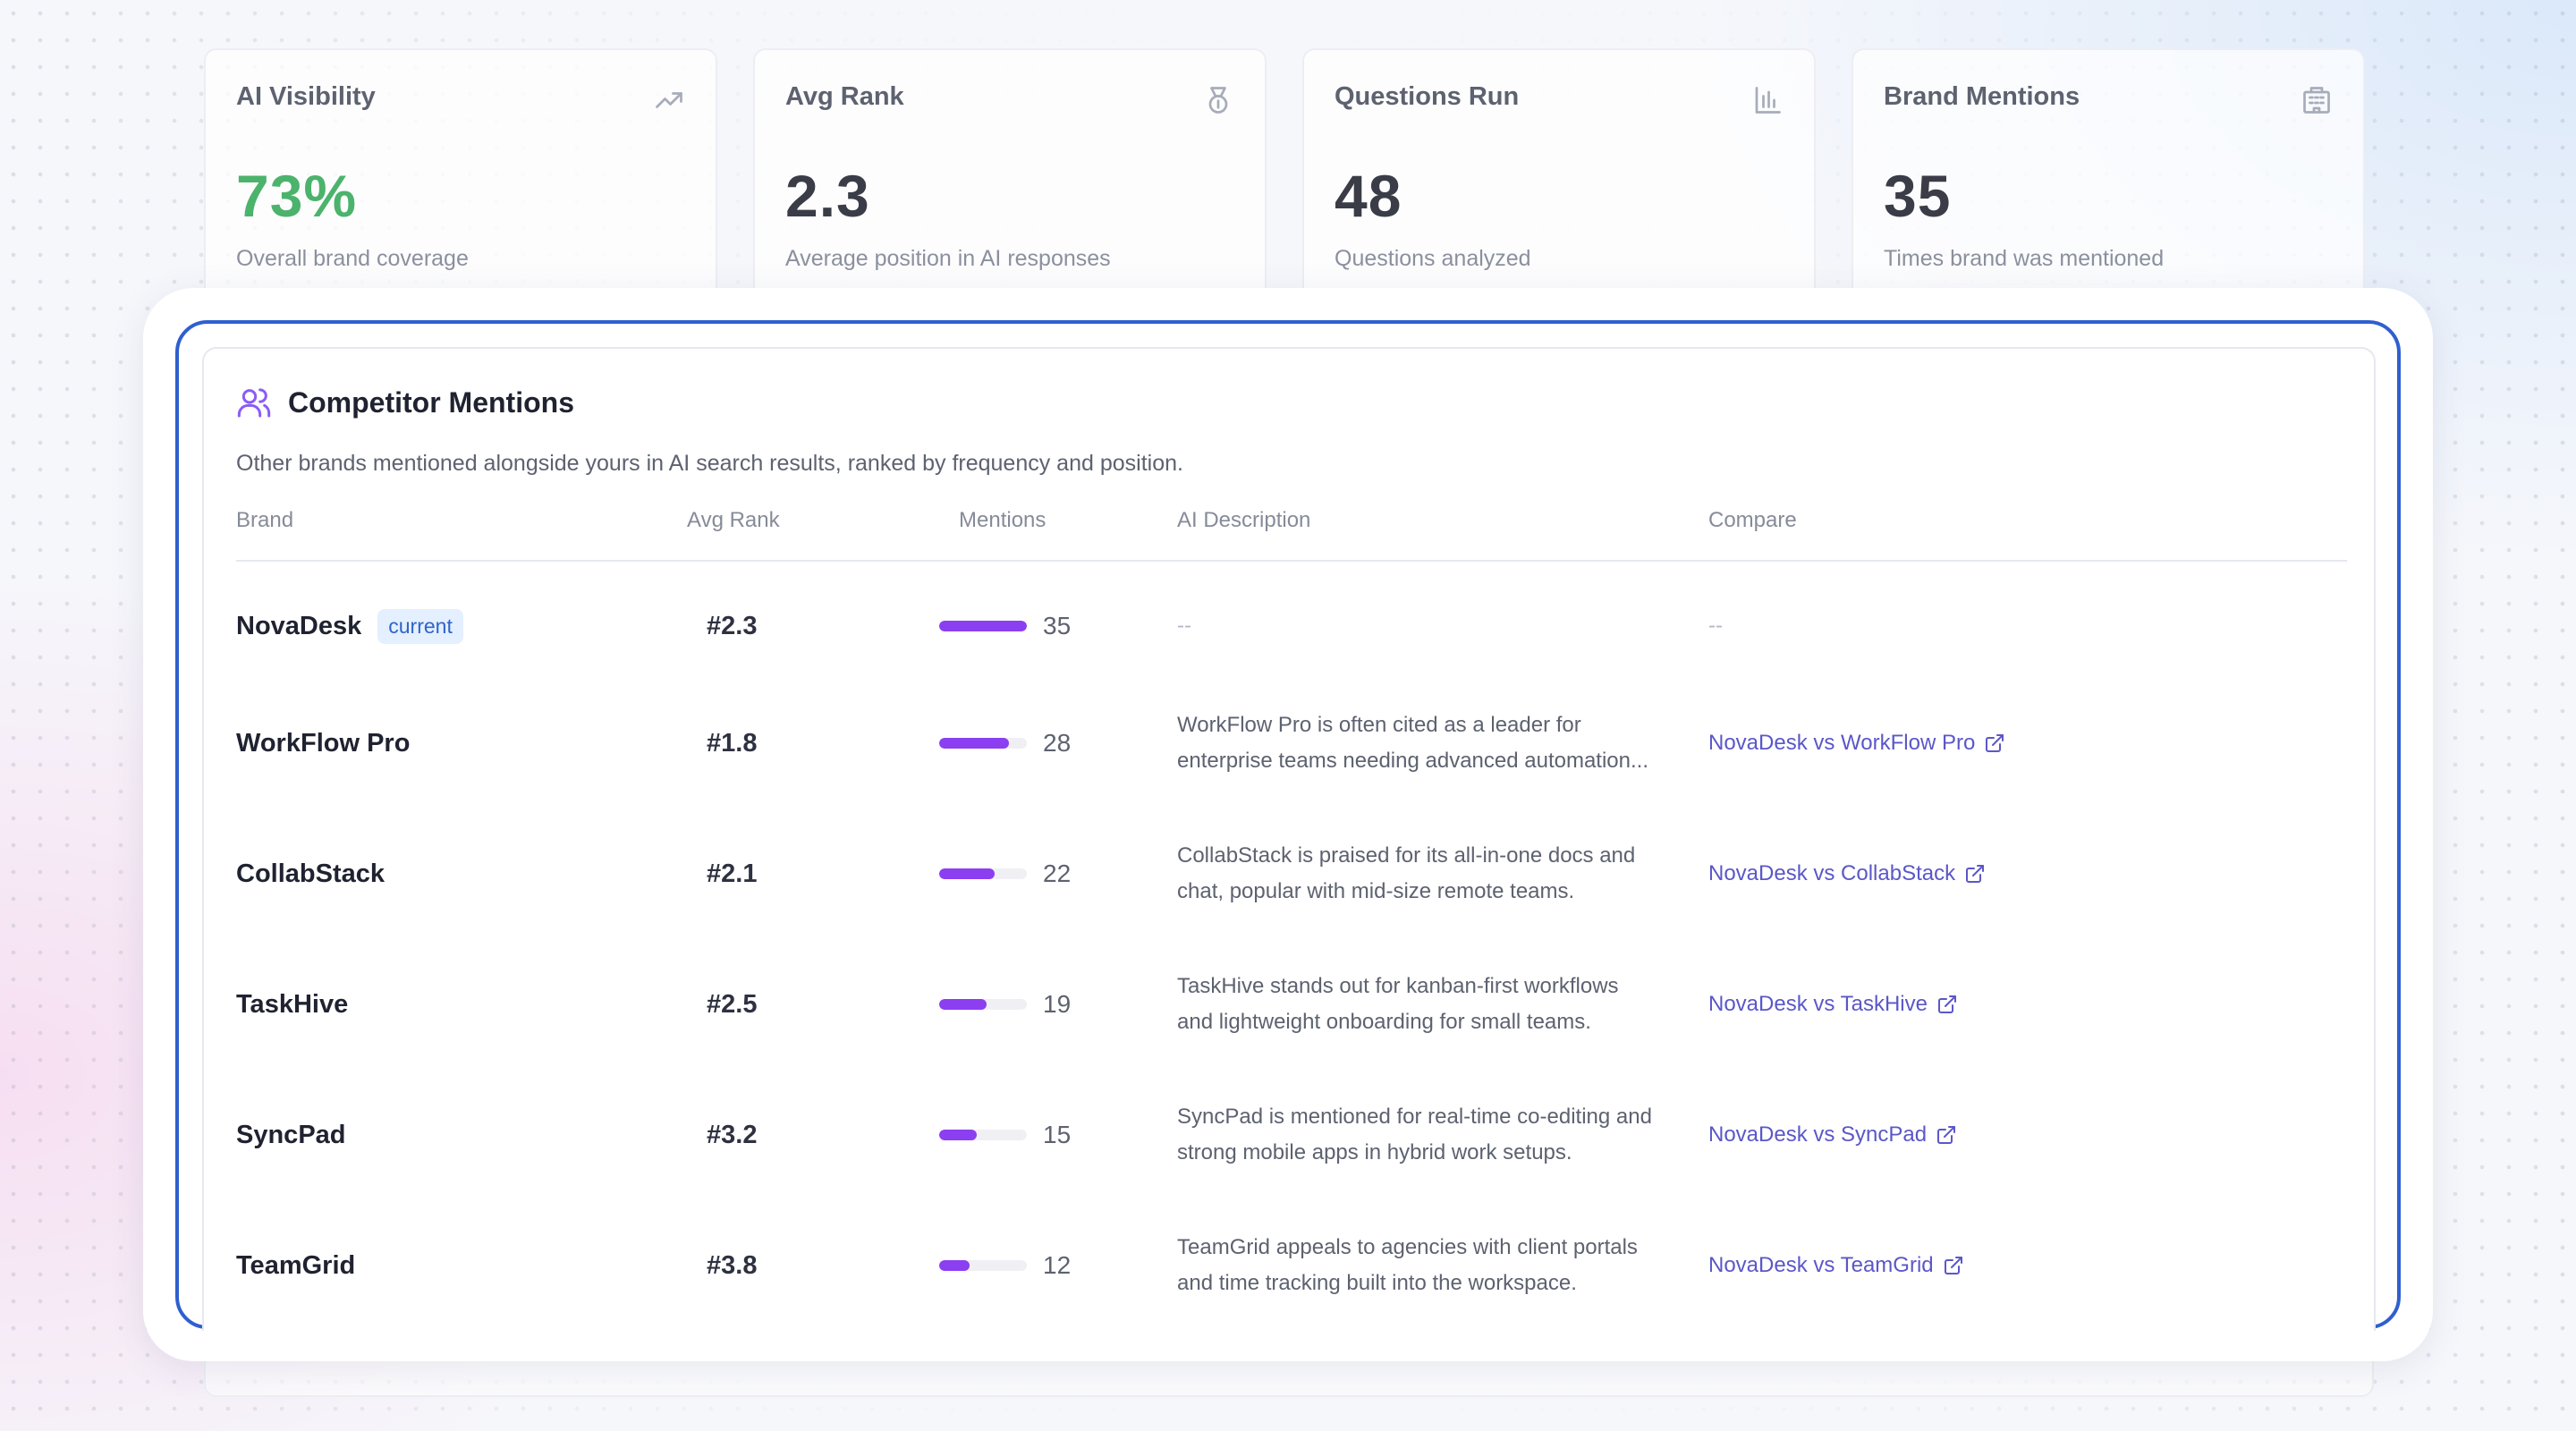 This screenshot has height=1431, width=2576. Describe the element at coordinates (1057, 1004) in the screenshot. I see `mentions-count: 19` at that location.